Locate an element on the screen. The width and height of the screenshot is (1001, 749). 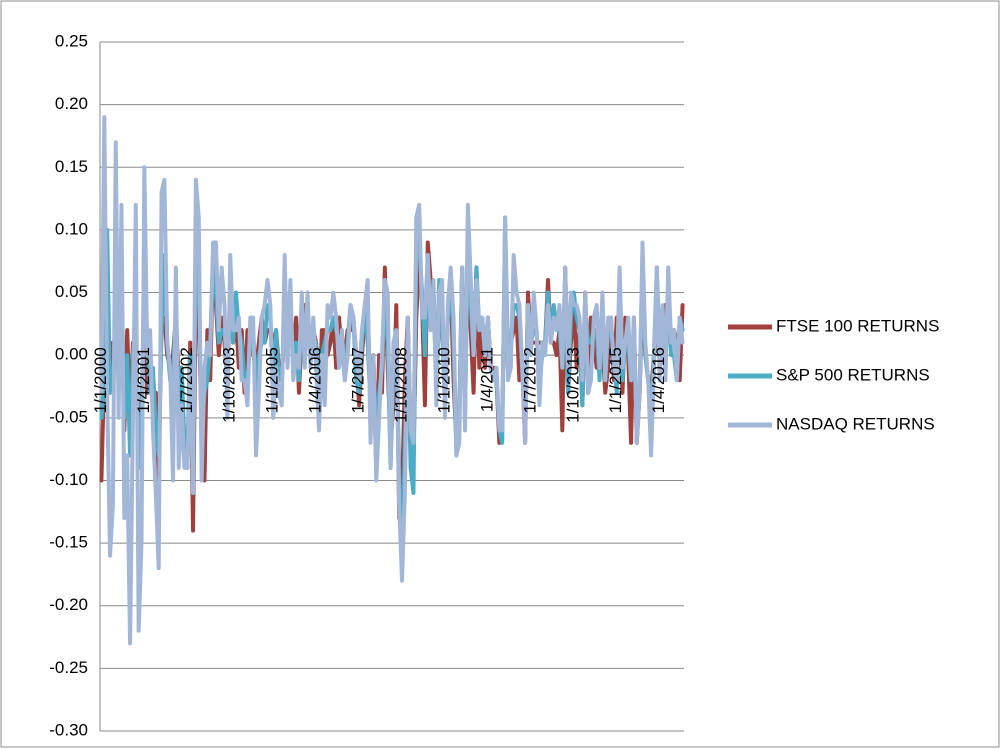
y-tick-label: 0.00 is located at coordinates (71, 354).